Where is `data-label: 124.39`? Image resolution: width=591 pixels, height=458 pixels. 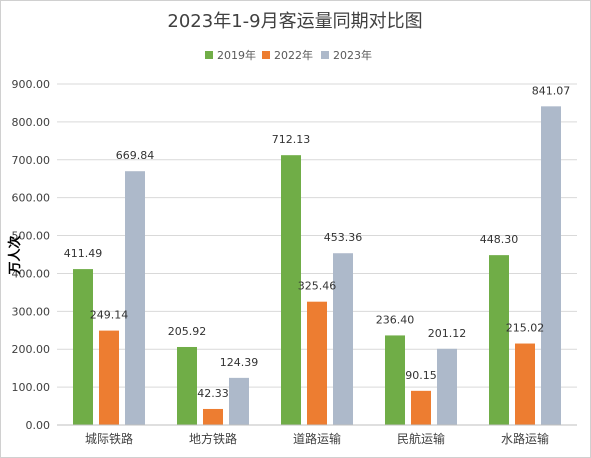 data-label: 124.39 is located at coordinates (239, 362).